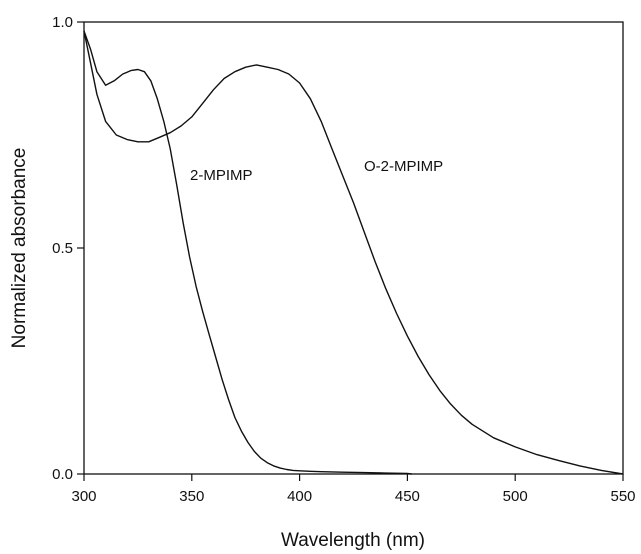 The image size is (641, 554). I want to click on x-tick-label: 300, so click(83, 496).